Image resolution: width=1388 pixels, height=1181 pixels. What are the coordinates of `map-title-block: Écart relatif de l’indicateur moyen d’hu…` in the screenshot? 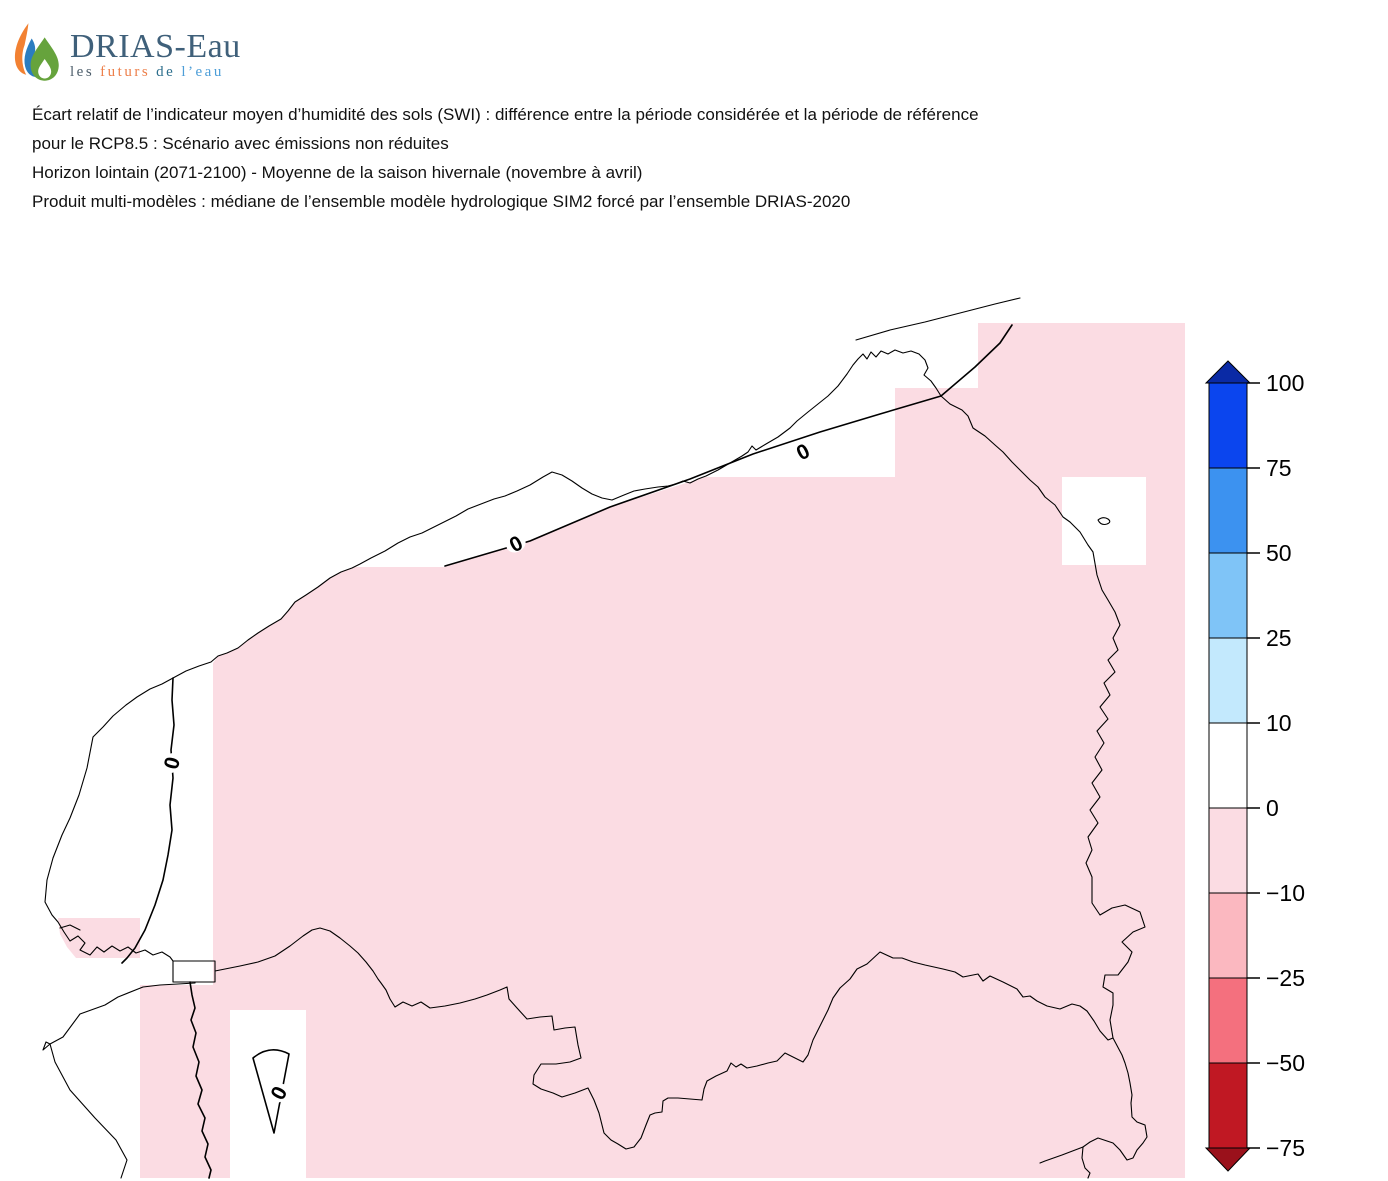 It's located at (505, 158).